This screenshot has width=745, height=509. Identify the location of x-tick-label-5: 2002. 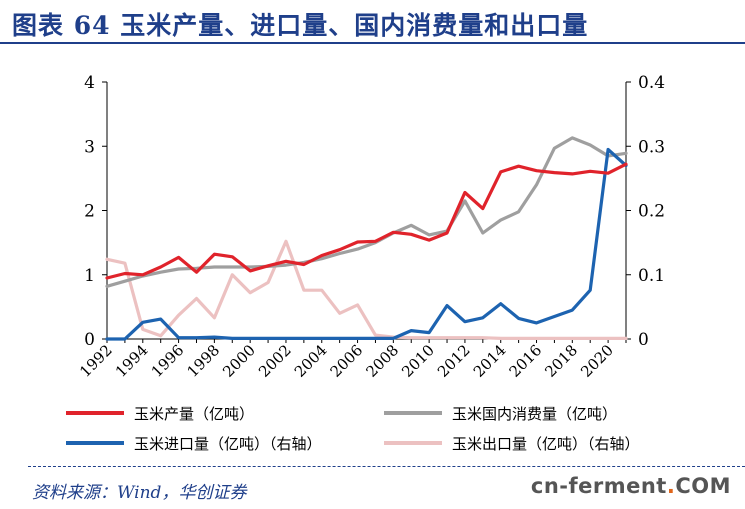
(275, 361).